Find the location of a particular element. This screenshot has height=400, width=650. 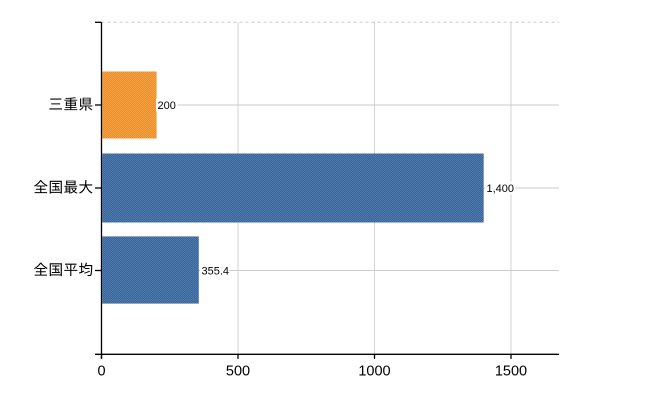

svg-text: 1,400 is located at coordinates (501, 189).